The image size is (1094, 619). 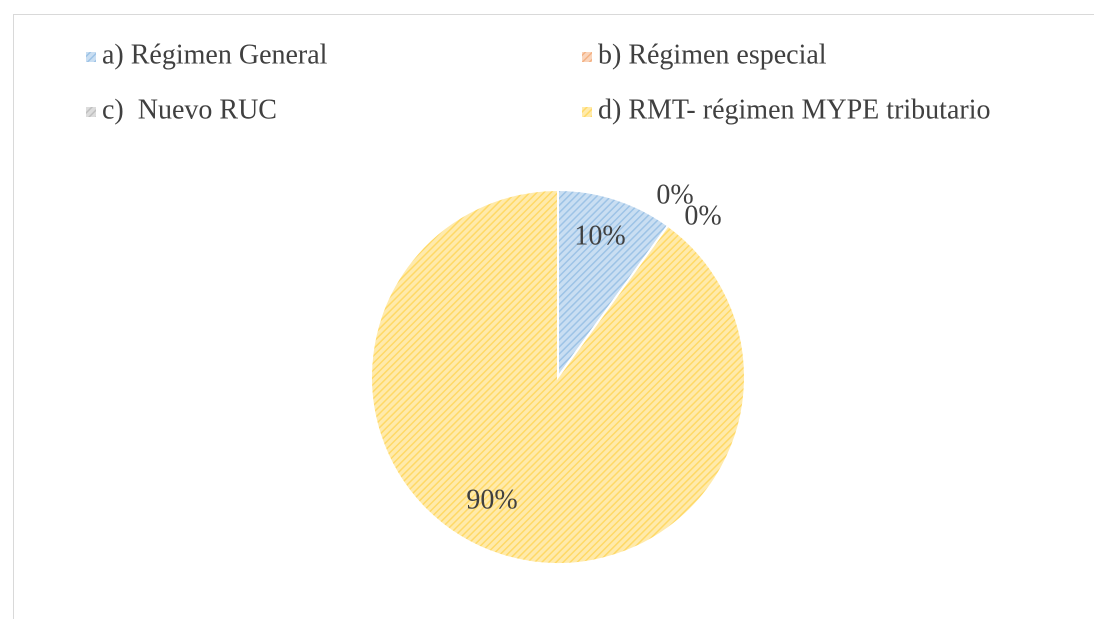 What do you see at coordinates (189, 109) in the screenshot?
I see `legend-label: c) Nuevo RUC` at bounding box center [189, 109].